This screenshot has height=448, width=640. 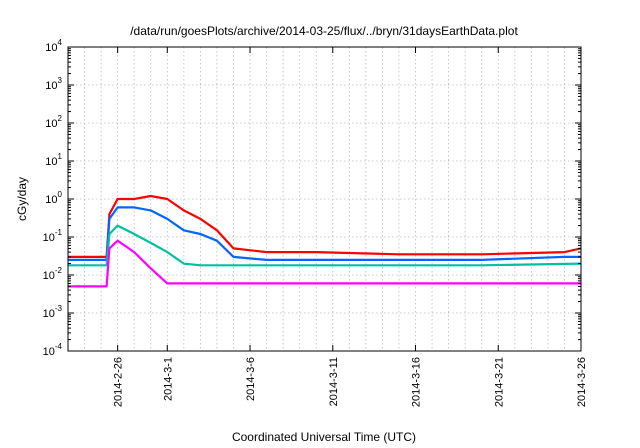 I want to click on y-tick-exponent: 3, so click(x=60, y=80).